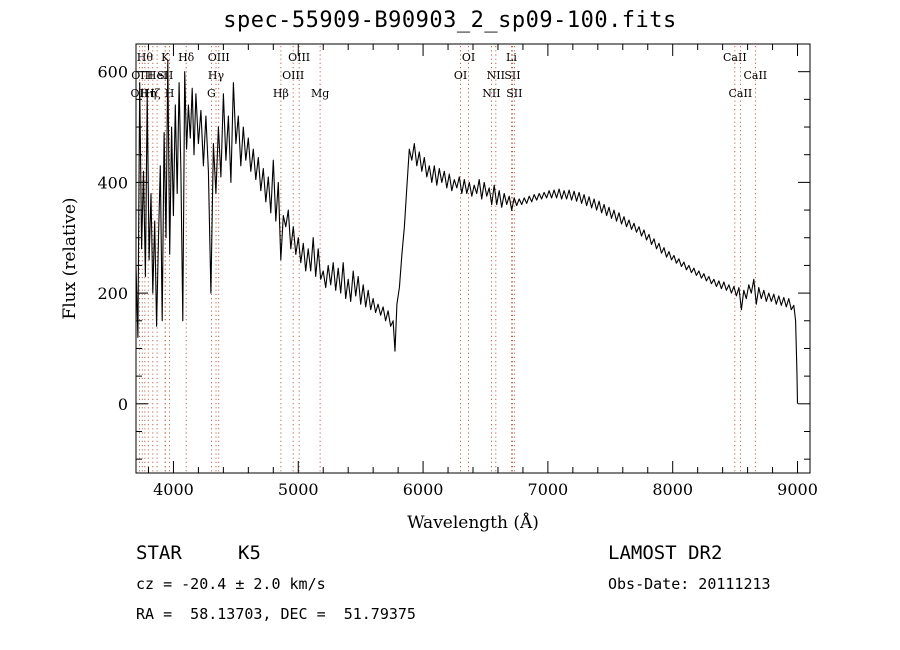 Image resolution: width=900 pixels, height=650 pixels. What do you see at coordinates (423, 489) in the screenshot?
I see `x-tick-label: 6000` at bounding box center [423, 489].